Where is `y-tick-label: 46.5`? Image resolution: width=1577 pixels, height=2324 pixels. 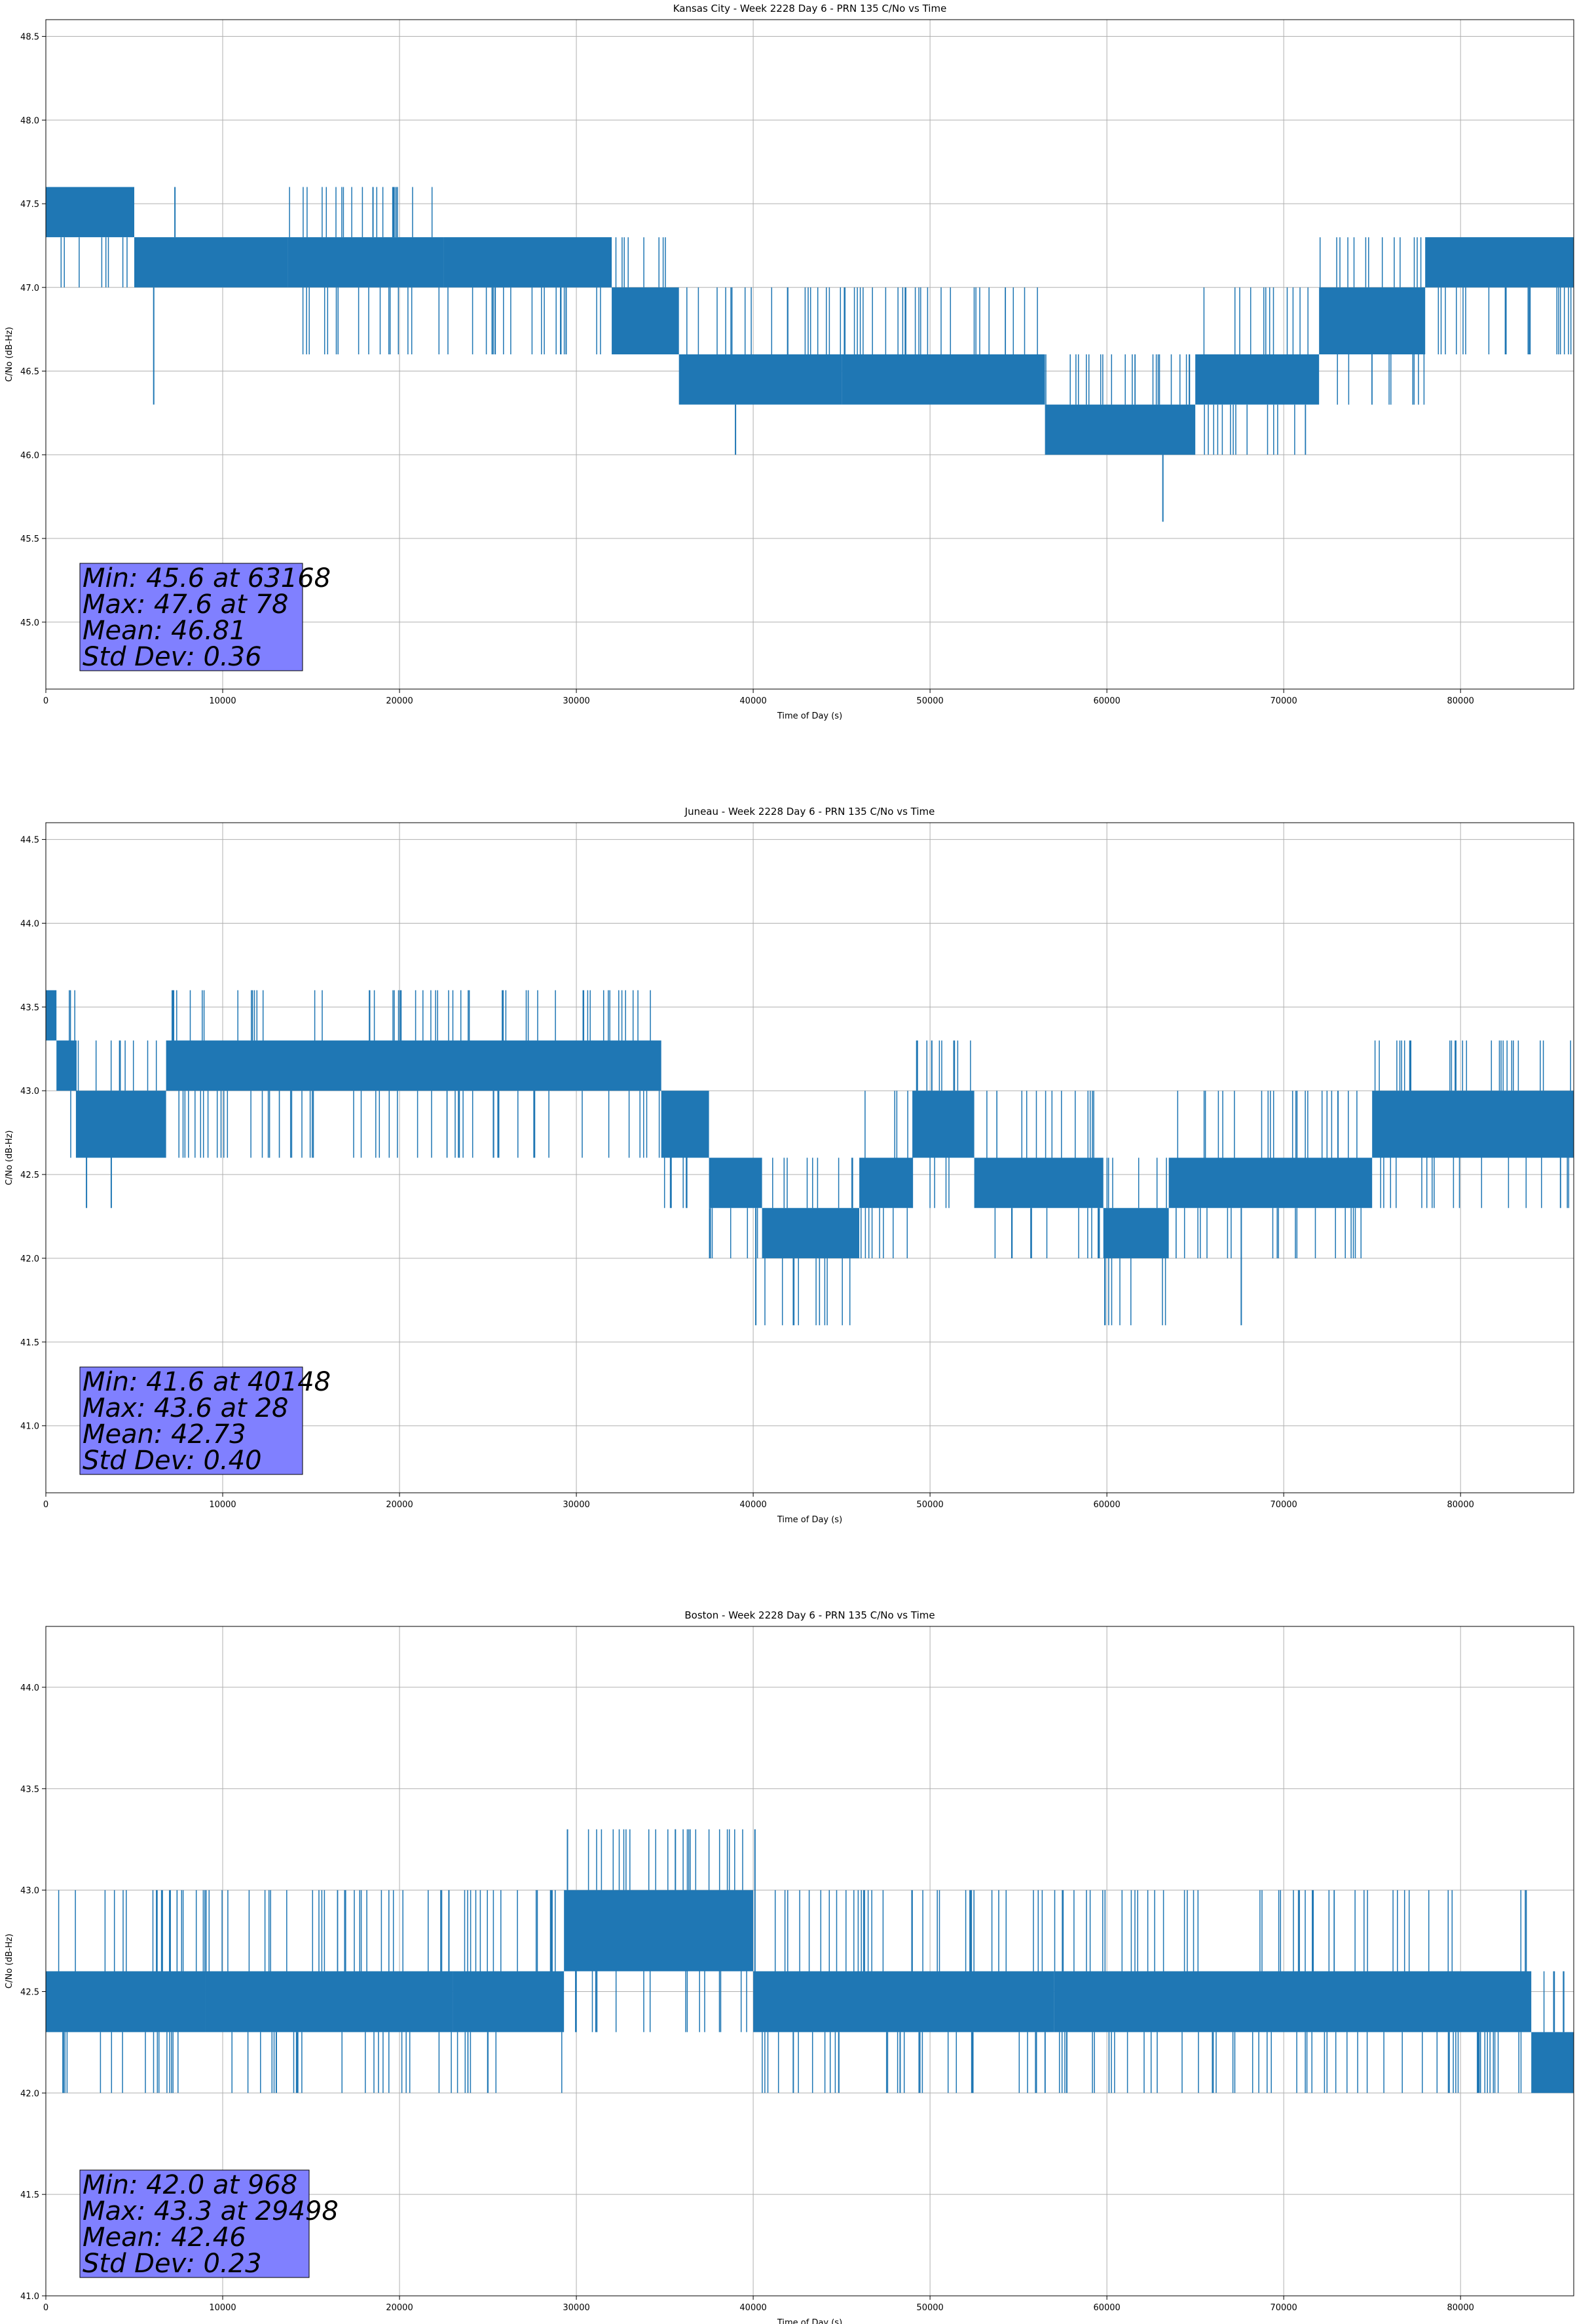
y-tick-label: 46.5 is located at coordinates (29, 372).